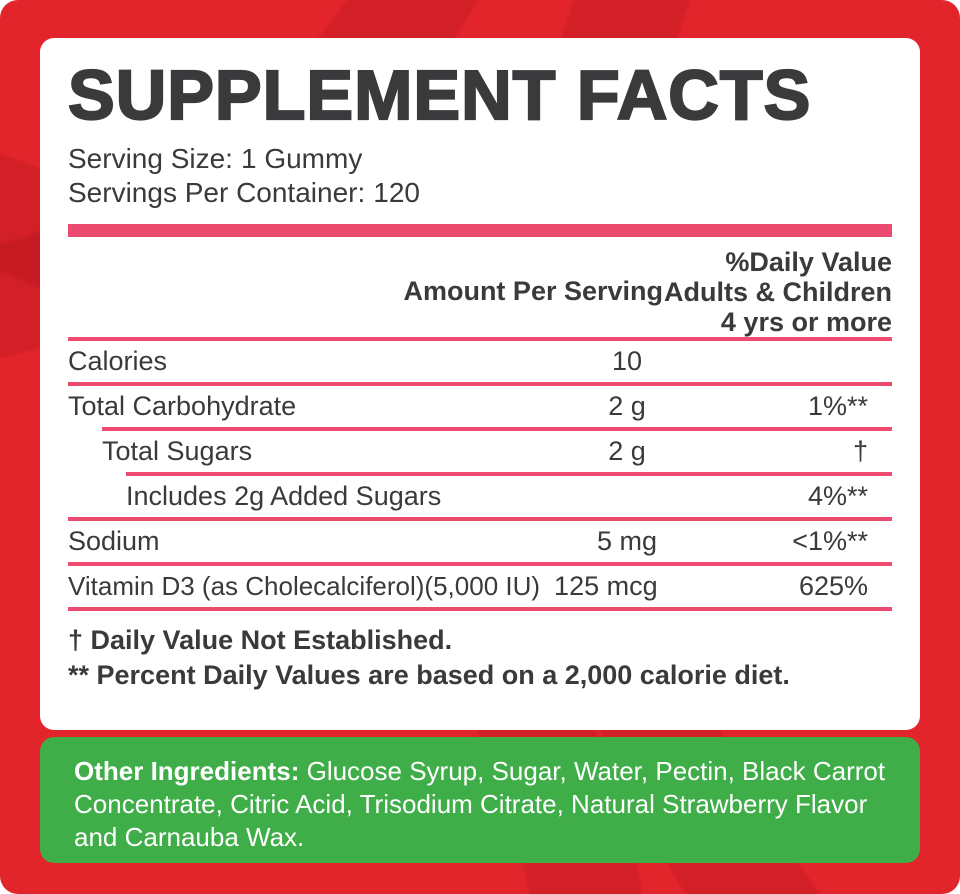  I want to click on thick-divider-bar, so click(480, 230).